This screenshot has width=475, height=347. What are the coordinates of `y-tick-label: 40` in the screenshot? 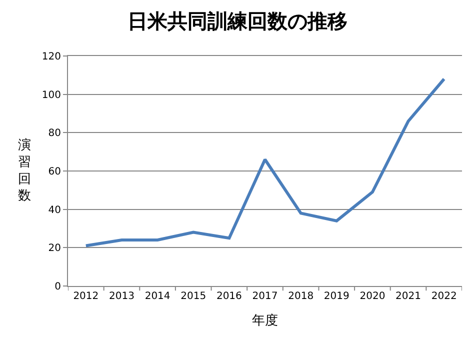 It's located at (54, 210).